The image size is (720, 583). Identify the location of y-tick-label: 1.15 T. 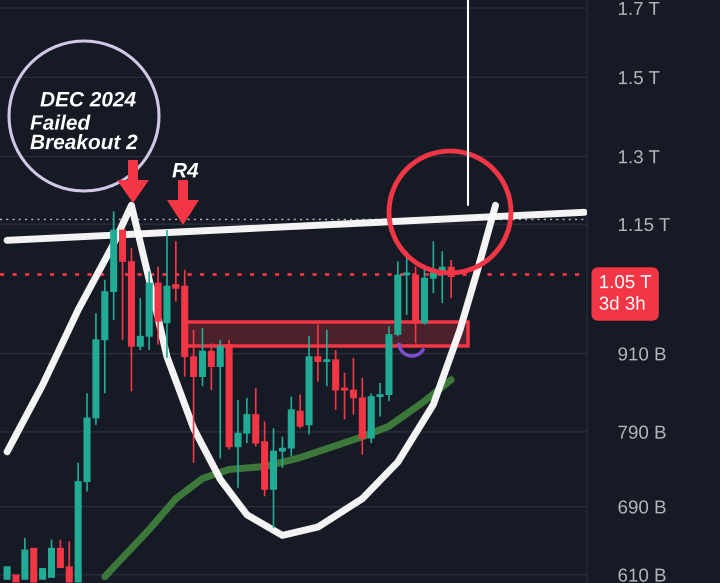
(644, 225).